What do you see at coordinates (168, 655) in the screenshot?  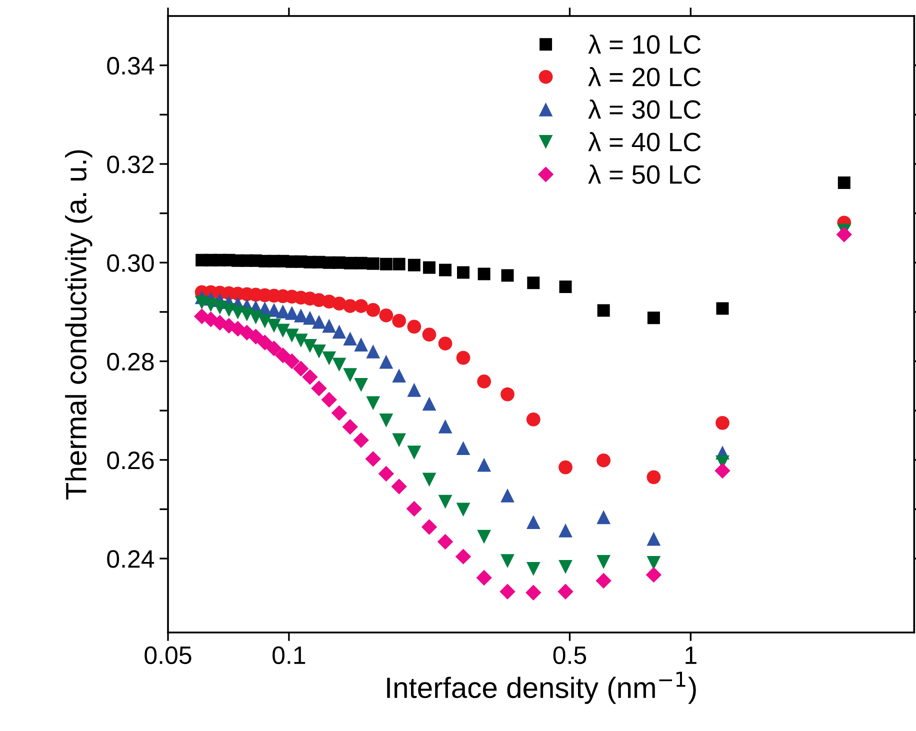 I see `x-tick-label: 0.05` at bounding box center [168, 655].